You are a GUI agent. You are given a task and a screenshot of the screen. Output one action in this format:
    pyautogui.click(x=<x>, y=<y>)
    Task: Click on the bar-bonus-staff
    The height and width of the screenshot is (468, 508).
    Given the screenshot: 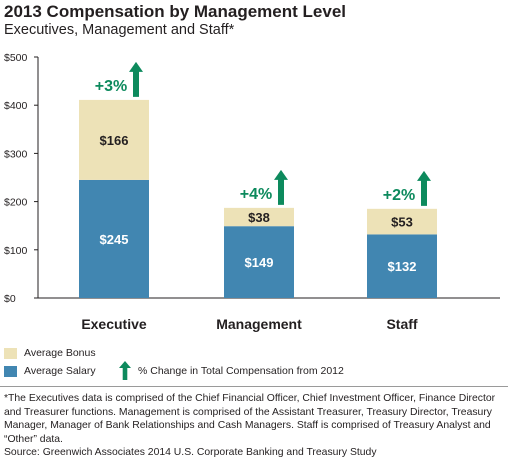 What is the action you would take?
    pyautogui.click(x=402, y=221)
    